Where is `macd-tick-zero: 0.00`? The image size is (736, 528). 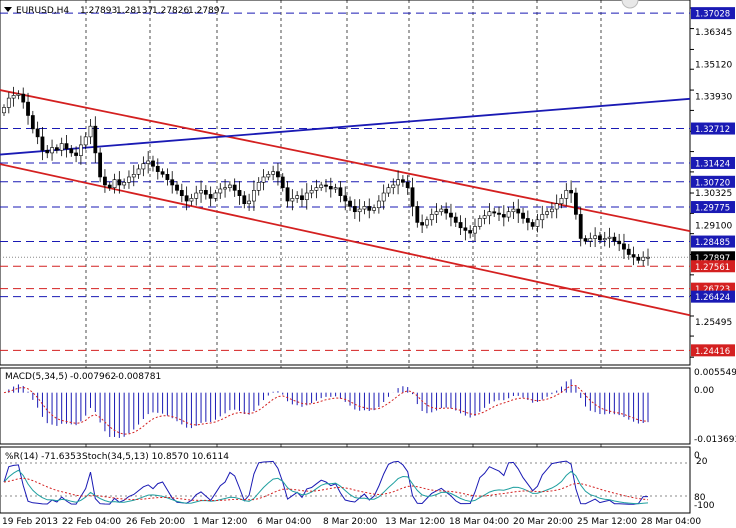 macd-tick-zero: 0.00 is located at coordinates (704, 391).